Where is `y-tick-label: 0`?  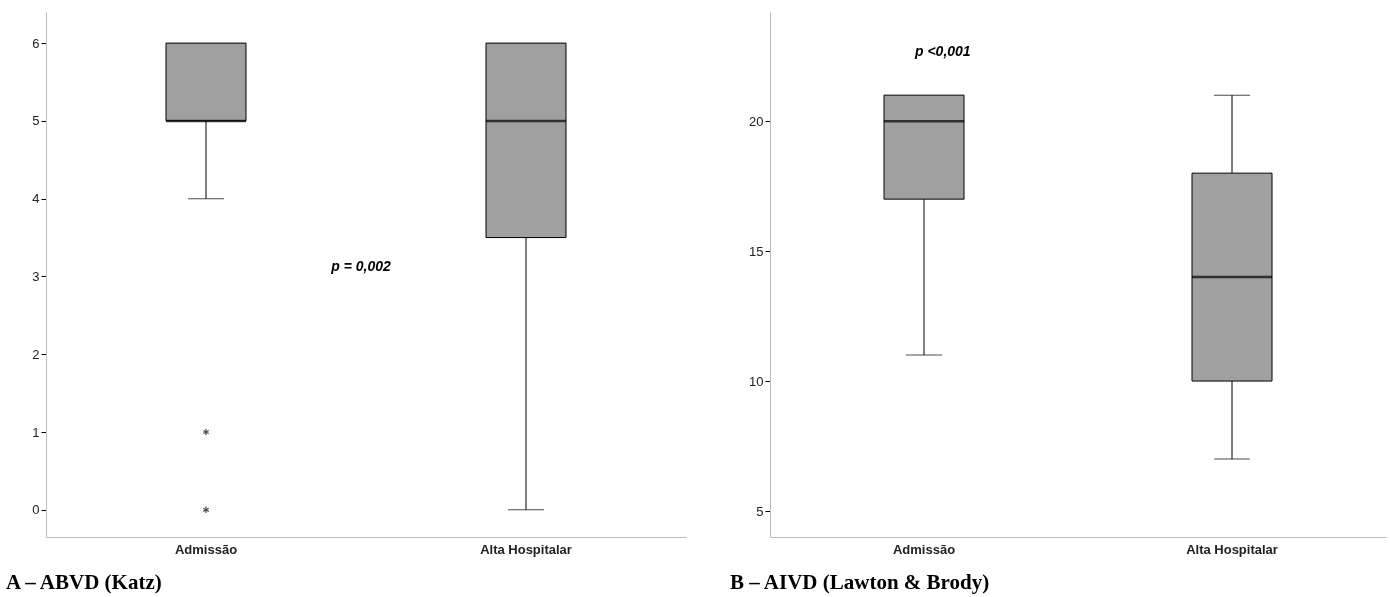
y-tick-label: 0 is located at coordinates (36, 510).